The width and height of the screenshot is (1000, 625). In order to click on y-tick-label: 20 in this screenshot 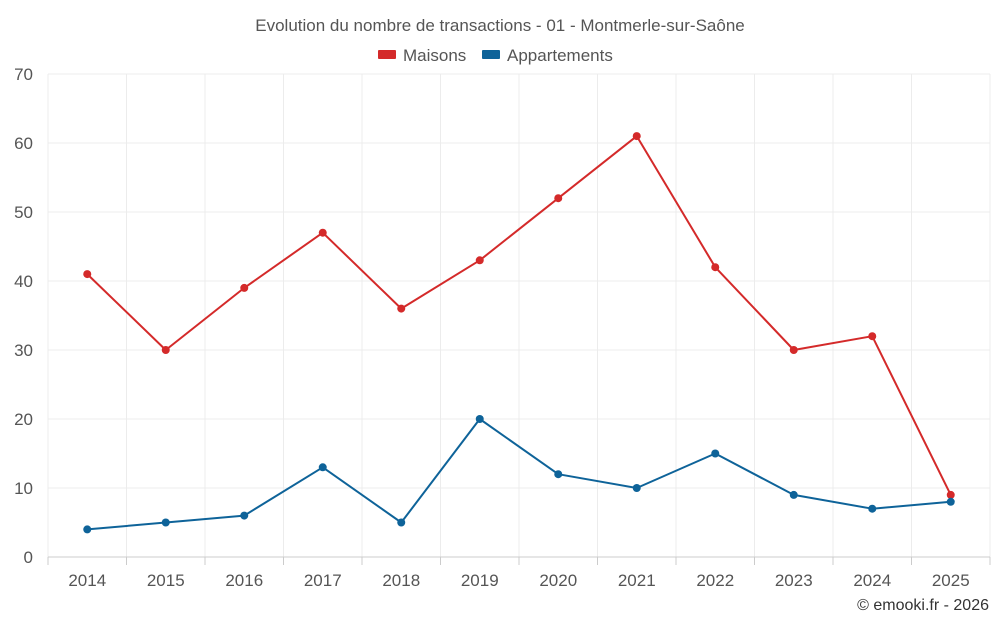, I will do `click(23, 419)`.